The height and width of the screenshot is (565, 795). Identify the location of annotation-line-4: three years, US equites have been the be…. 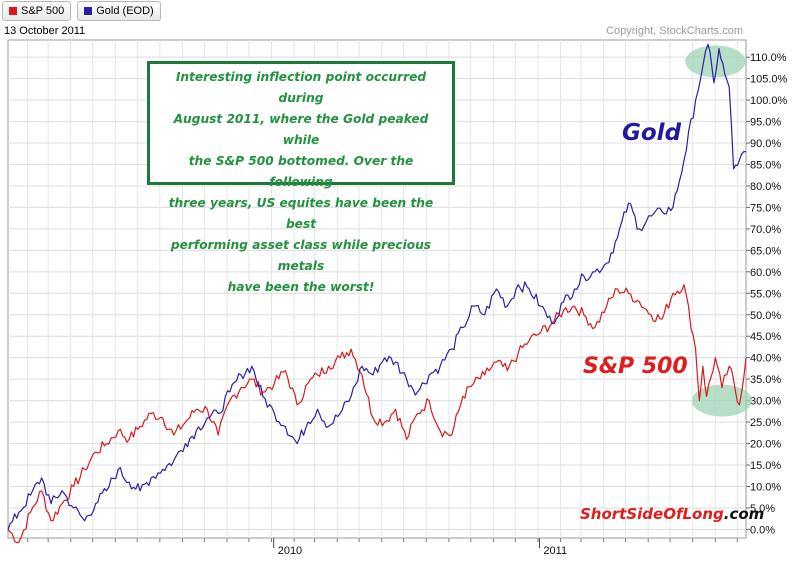
(301, 213).